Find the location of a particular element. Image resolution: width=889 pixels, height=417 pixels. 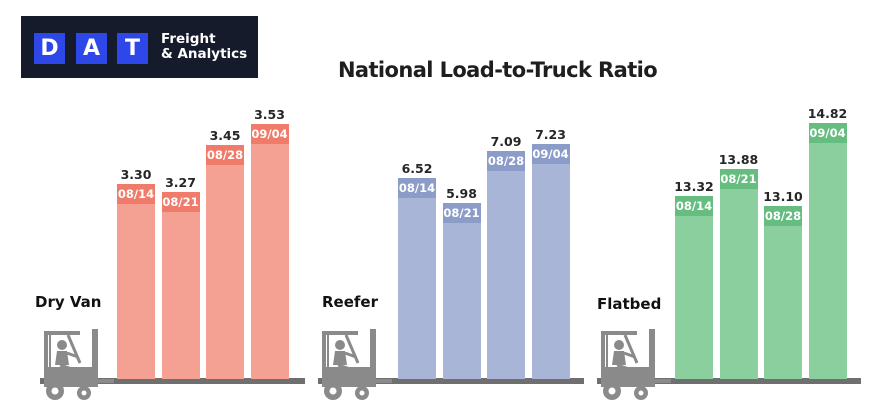

data-label: 5.98 is located at coordinates (461, 194).